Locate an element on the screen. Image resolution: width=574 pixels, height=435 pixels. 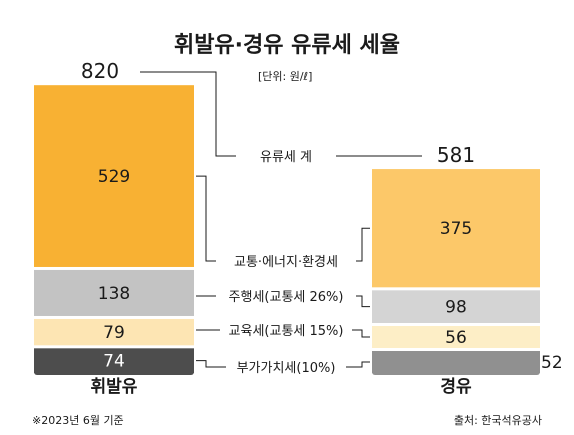
unit-note: [단위: 원/ℓ] is located at coordinates (285, 76).